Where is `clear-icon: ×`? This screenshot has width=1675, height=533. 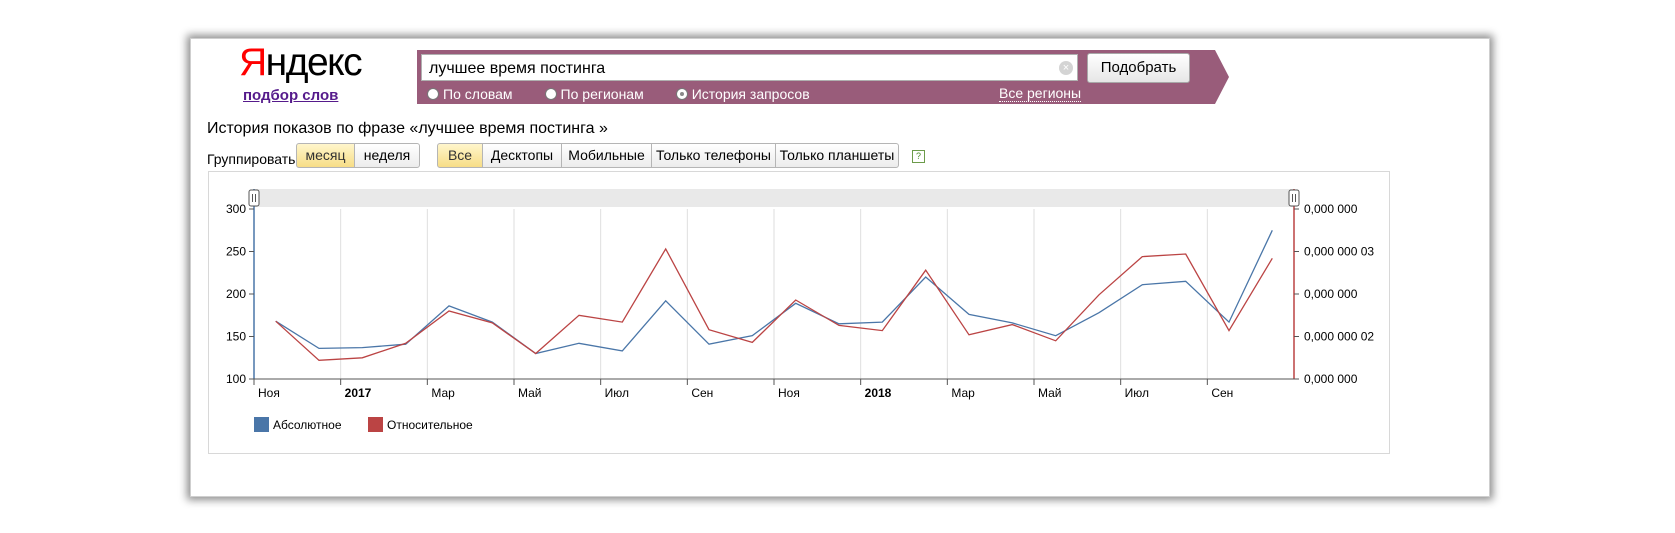 clear-icon: × is located at coordinates (1066, 68).